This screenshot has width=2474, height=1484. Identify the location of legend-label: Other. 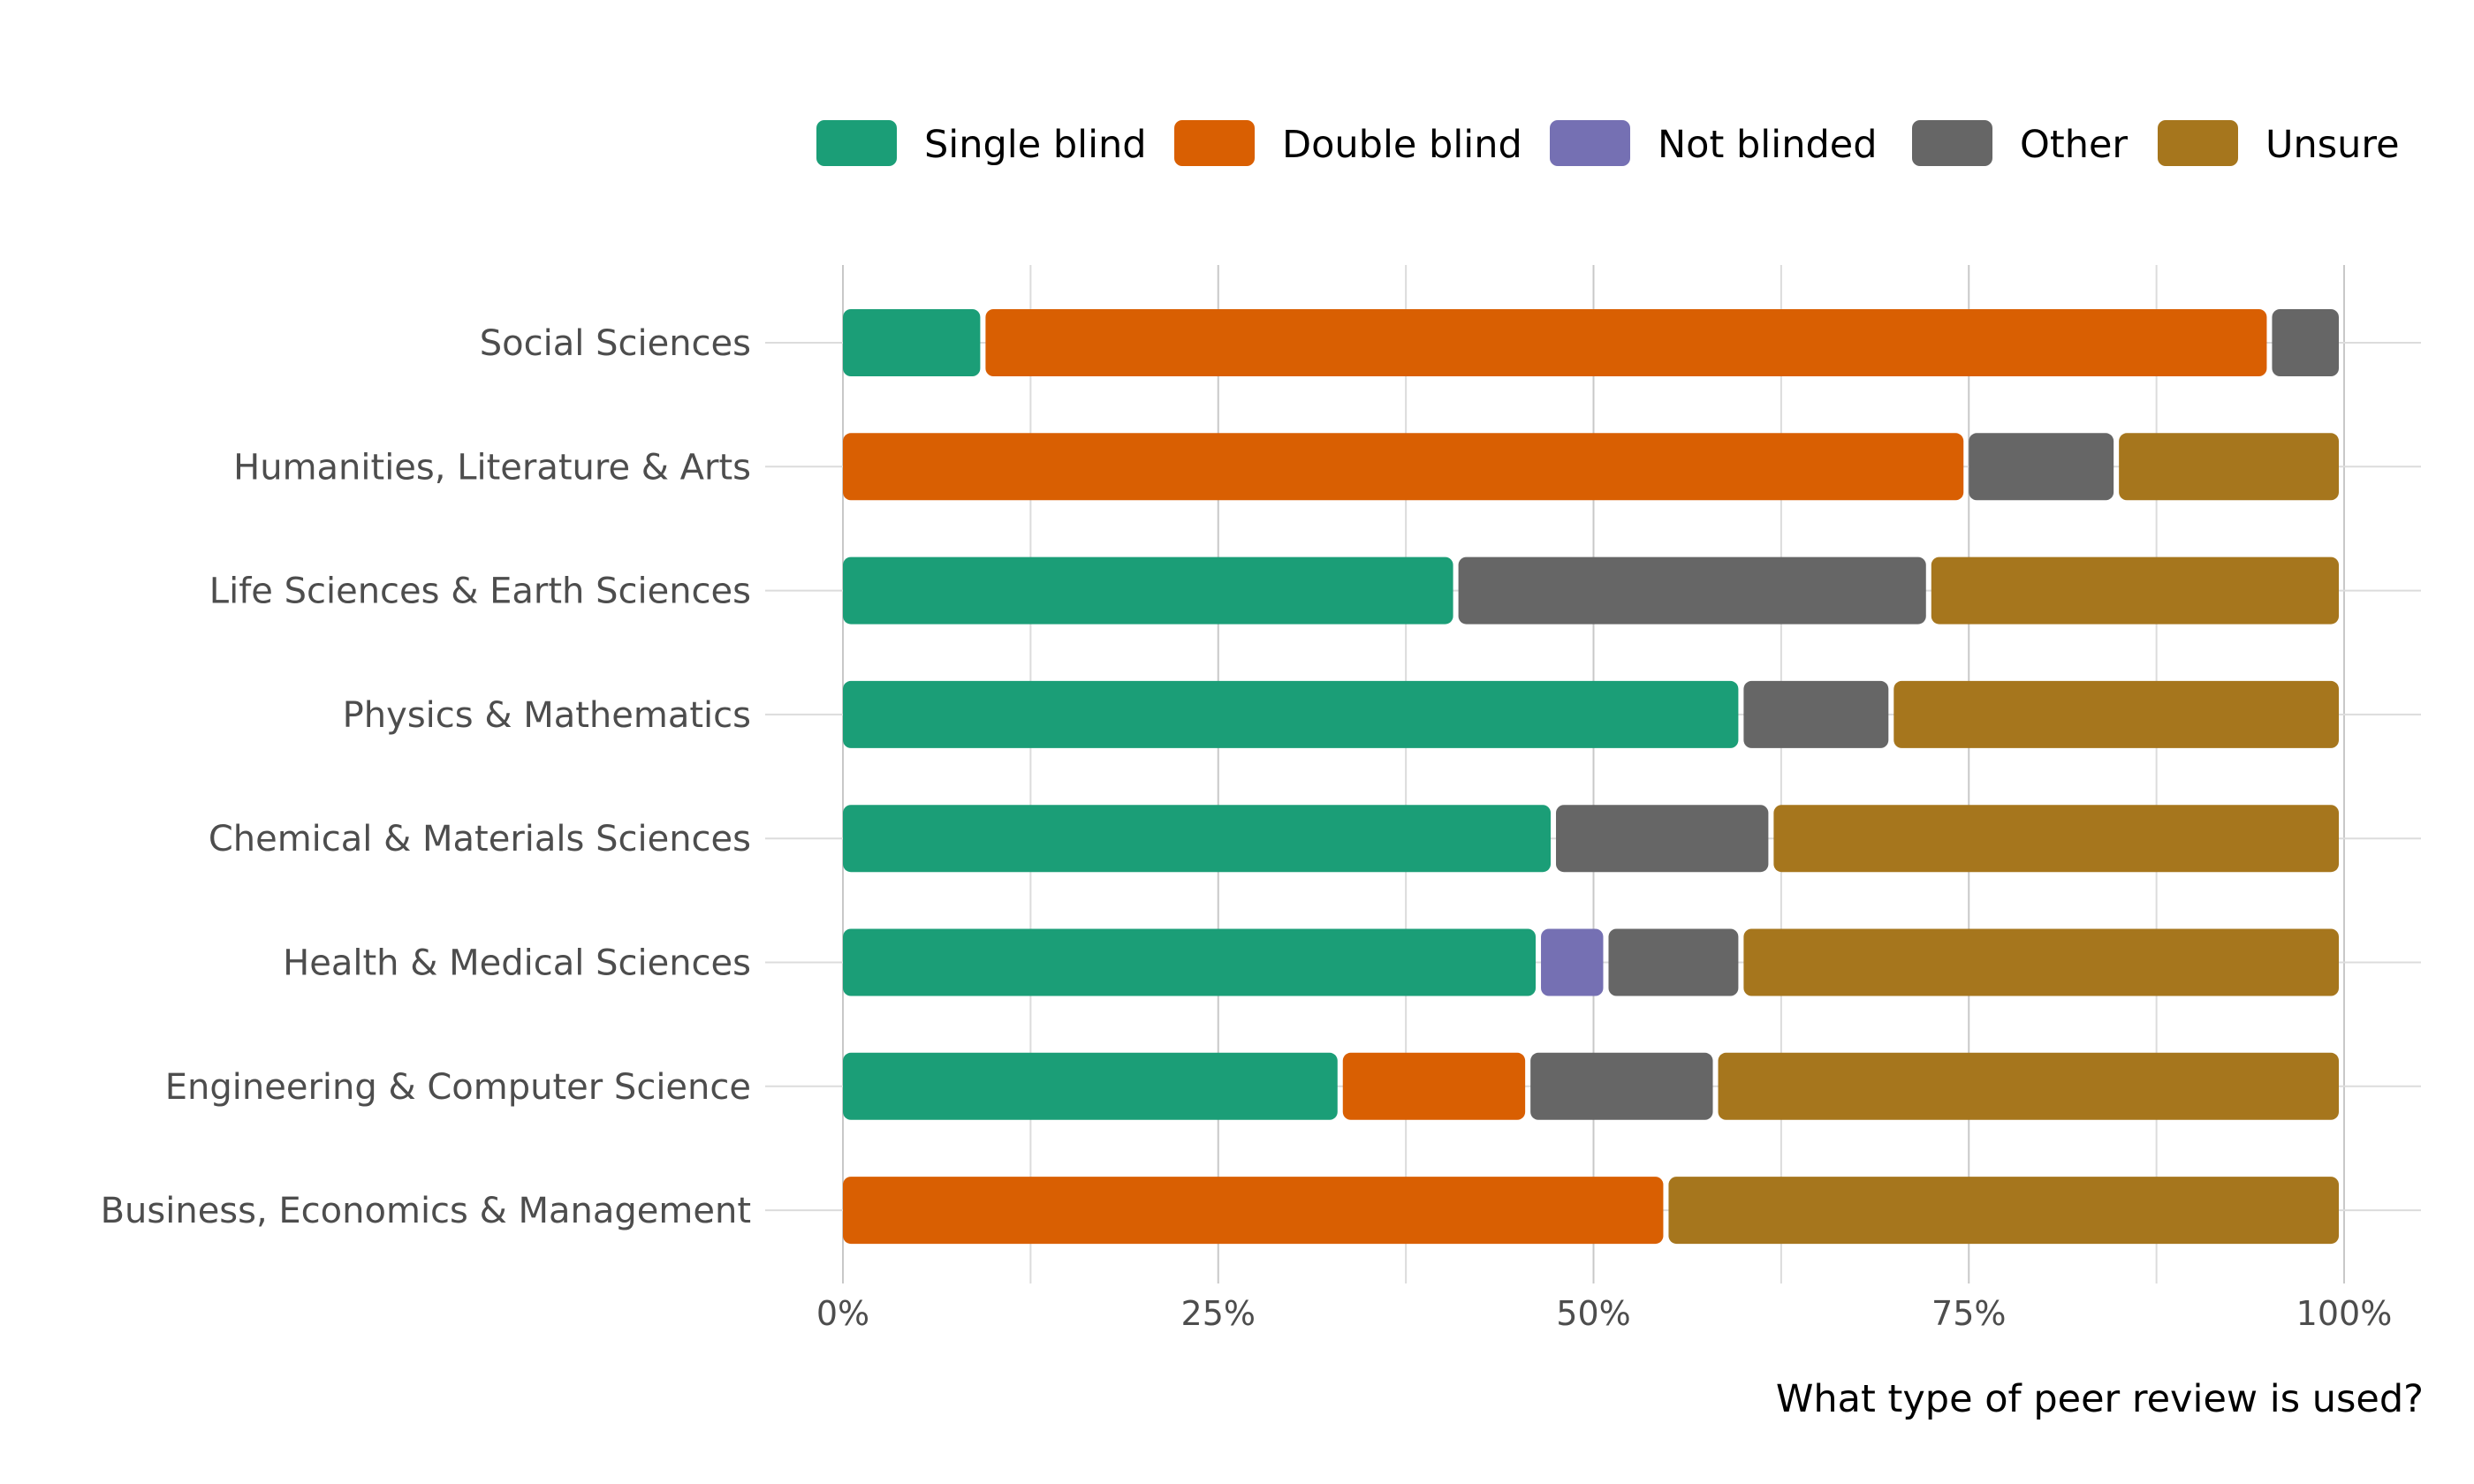
(2074, 145).